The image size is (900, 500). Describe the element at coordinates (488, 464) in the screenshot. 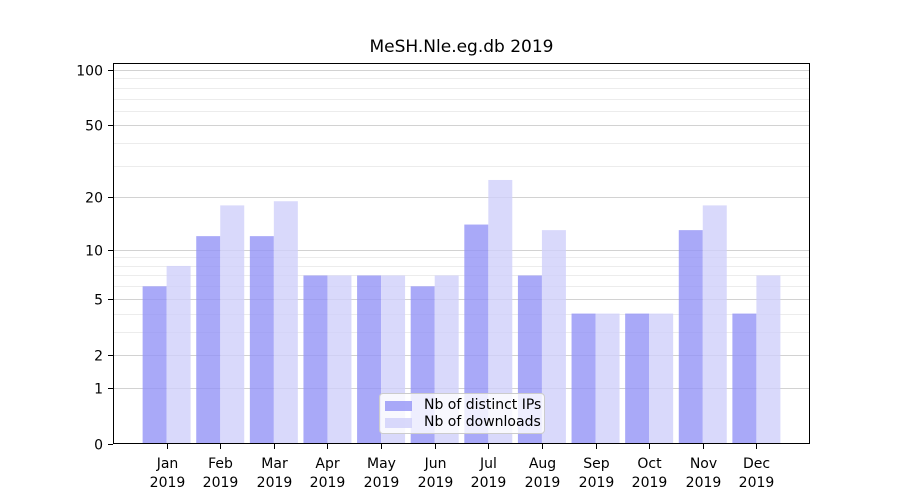

I see `x-axis-month-label: Jul` at that location.